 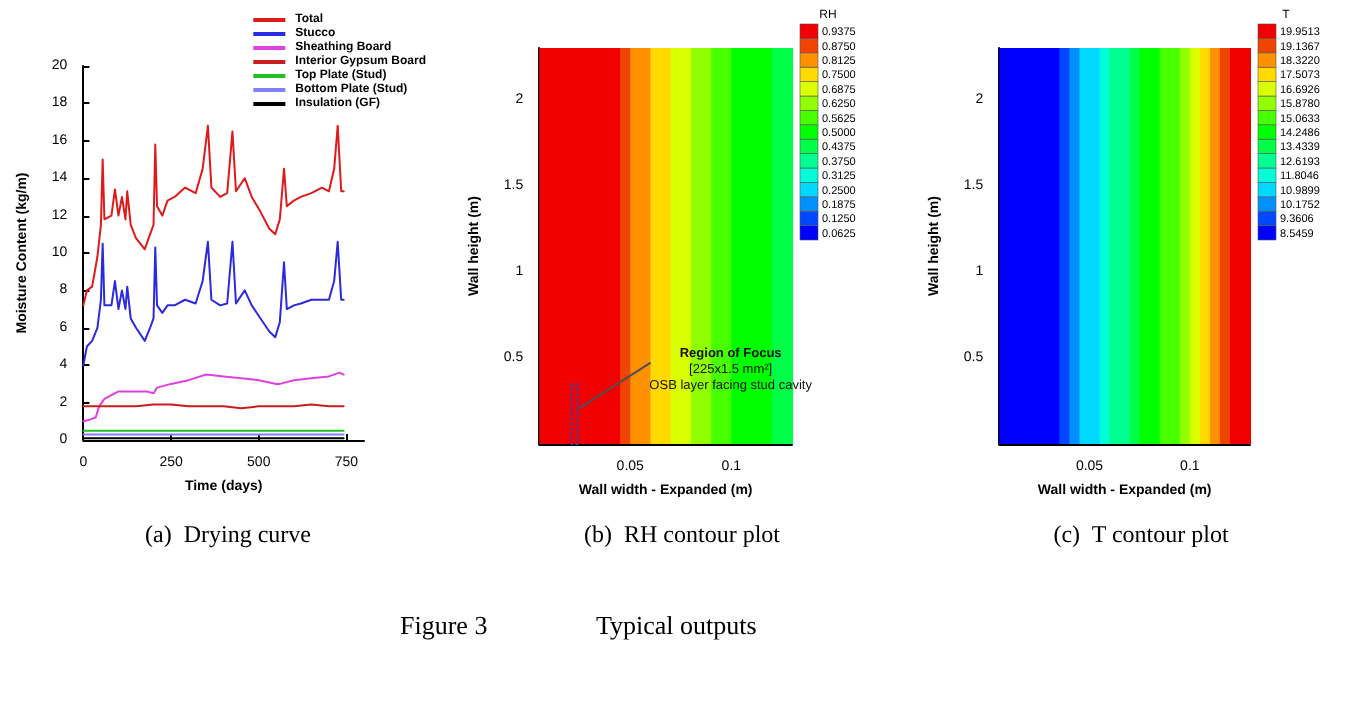 I want to click on text: (c) T contour plot, so click(x=1141, y=534).